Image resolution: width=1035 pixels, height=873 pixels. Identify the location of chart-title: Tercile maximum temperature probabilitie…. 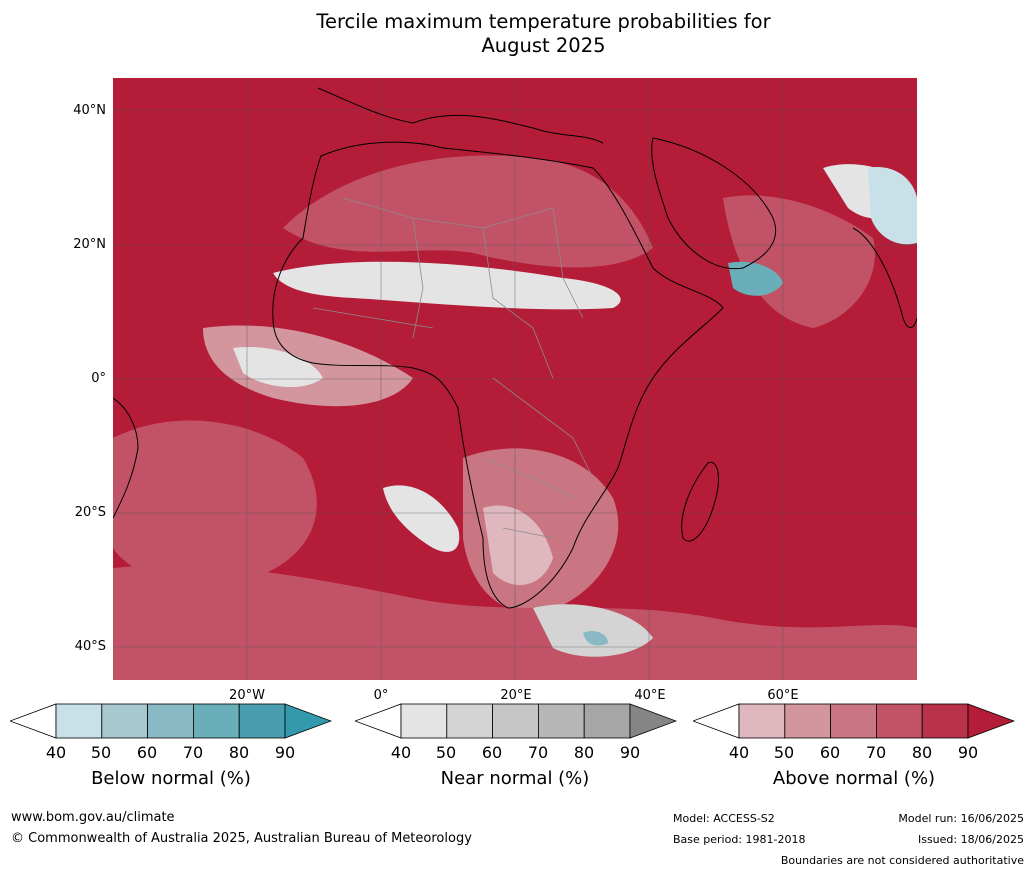
(517, 34).